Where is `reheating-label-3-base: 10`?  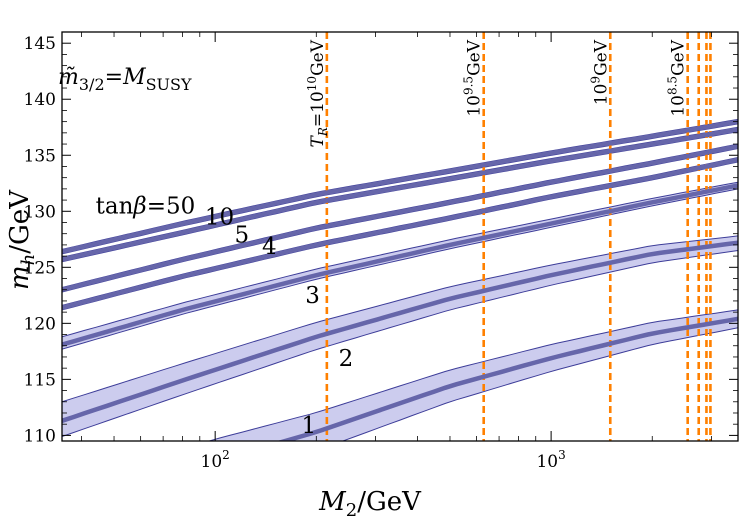
reheating-label-3-base: 10 is located at coordinates (679, 106).